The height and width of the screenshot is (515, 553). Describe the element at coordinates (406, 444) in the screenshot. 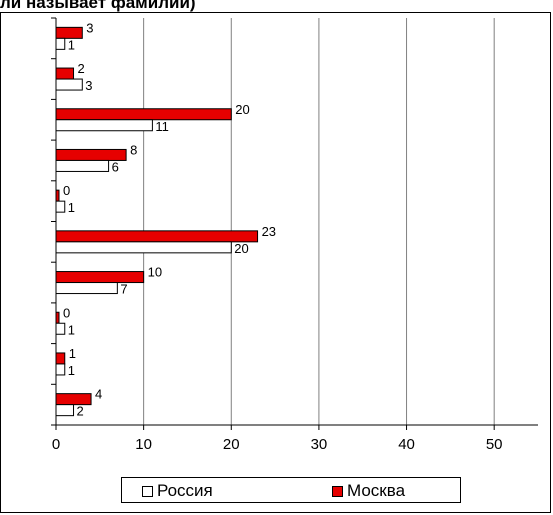

I see `x-tick-label: 40` at that location.